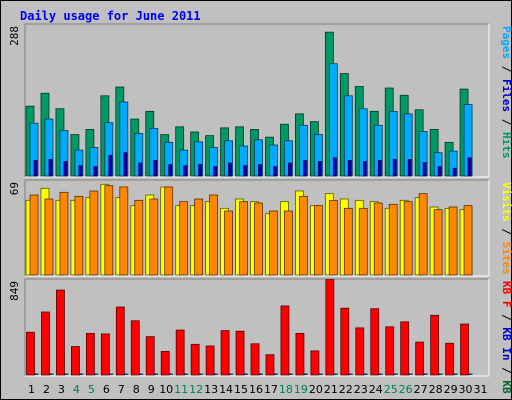 This screenshot has height=400, width=512. What do you see at coordinates (286, 389) in the screenshot?
I see `x-tick-label: 18` at bounding box center [286, 389].